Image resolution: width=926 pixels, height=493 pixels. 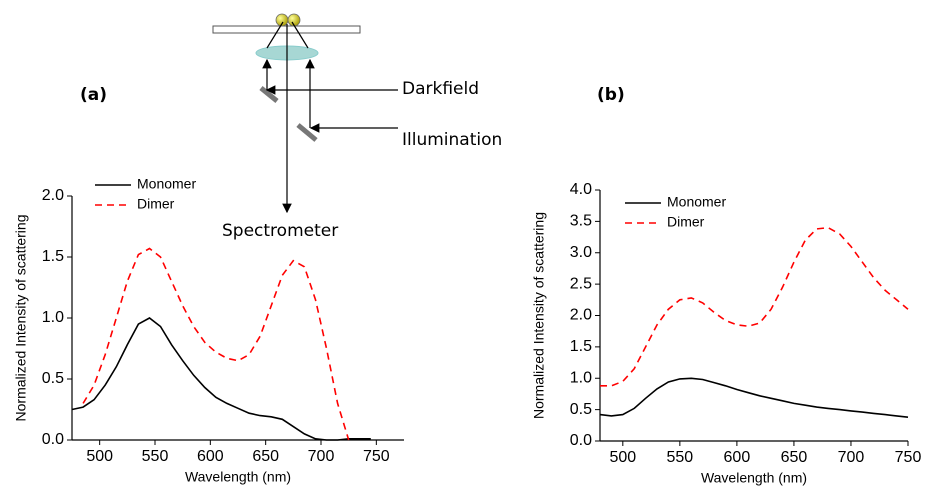 I want to click on diagram-label: Illumination, so click(x=452, y=140).